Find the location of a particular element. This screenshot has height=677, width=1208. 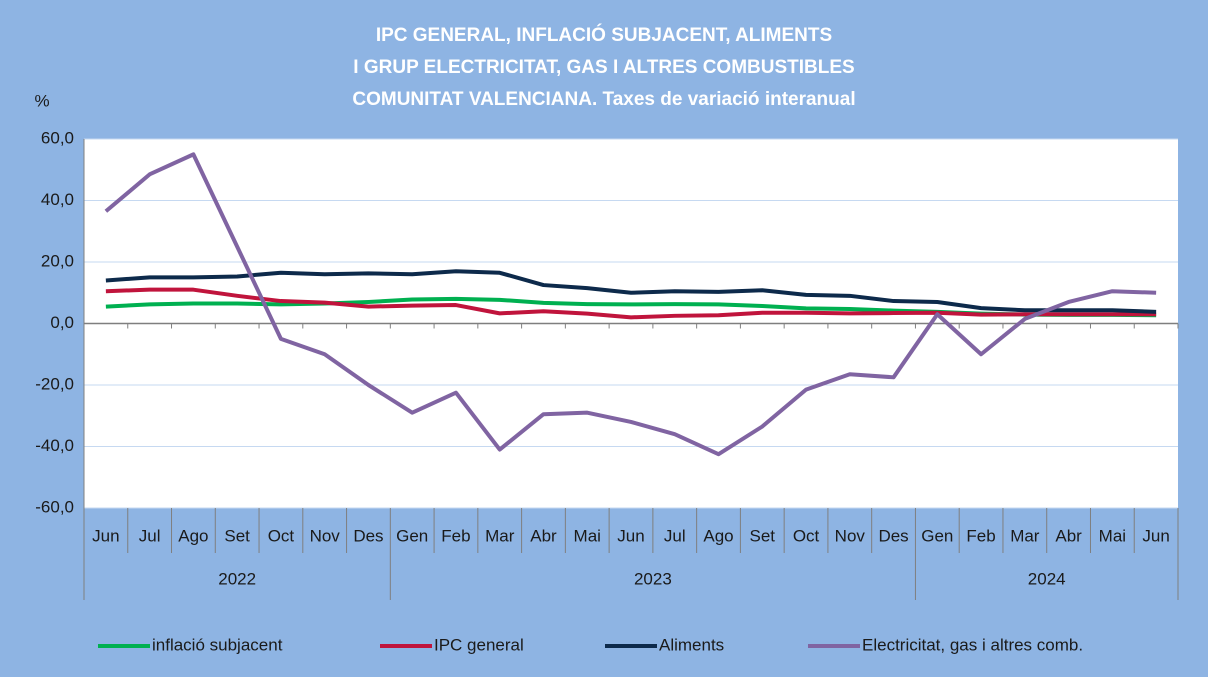

y-tick-label: 0,0 is located at coordinates (62, 322).